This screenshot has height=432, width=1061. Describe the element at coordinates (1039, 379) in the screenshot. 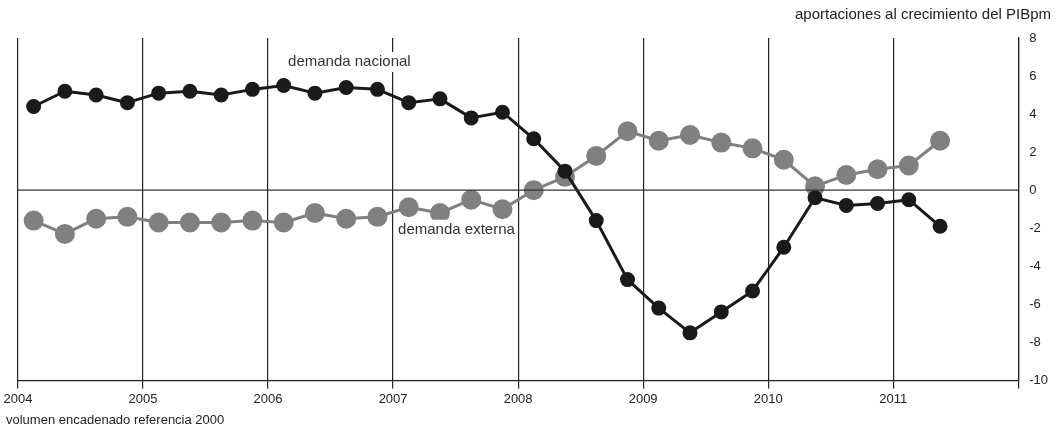

I see `y-tick-label: -10` at that location.